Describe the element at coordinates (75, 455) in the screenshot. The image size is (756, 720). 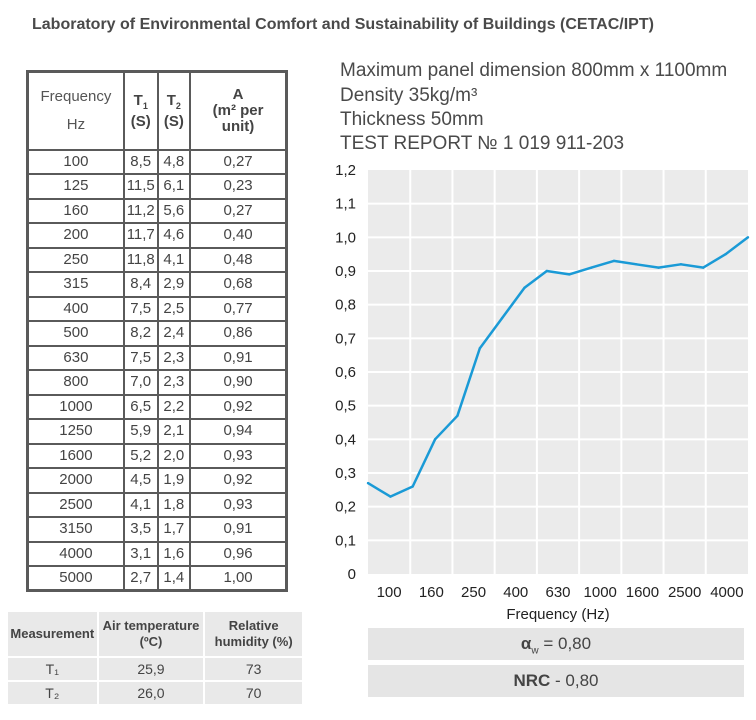
I see `frequency-cell: 1600` at that location.